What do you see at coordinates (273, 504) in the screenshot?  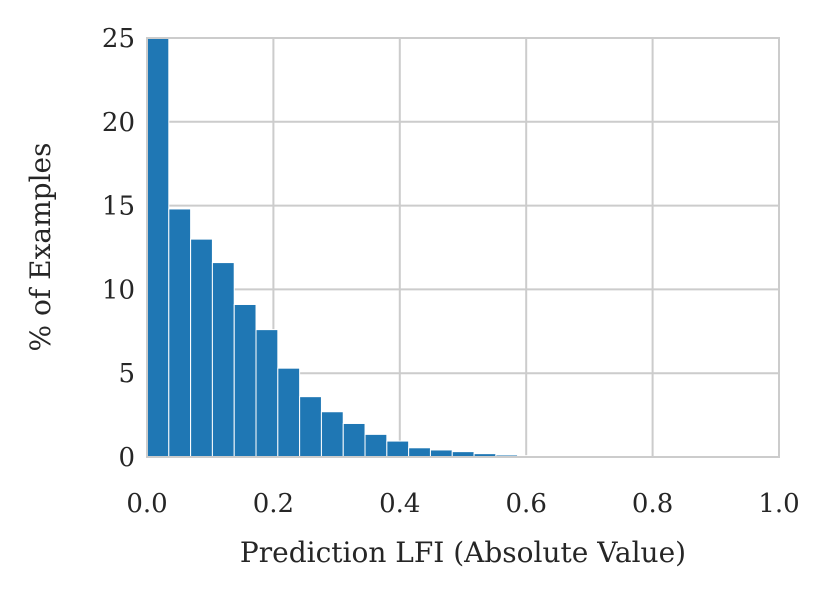 I see `x-tick-label: 0.2` at bounding box center [273, 504].